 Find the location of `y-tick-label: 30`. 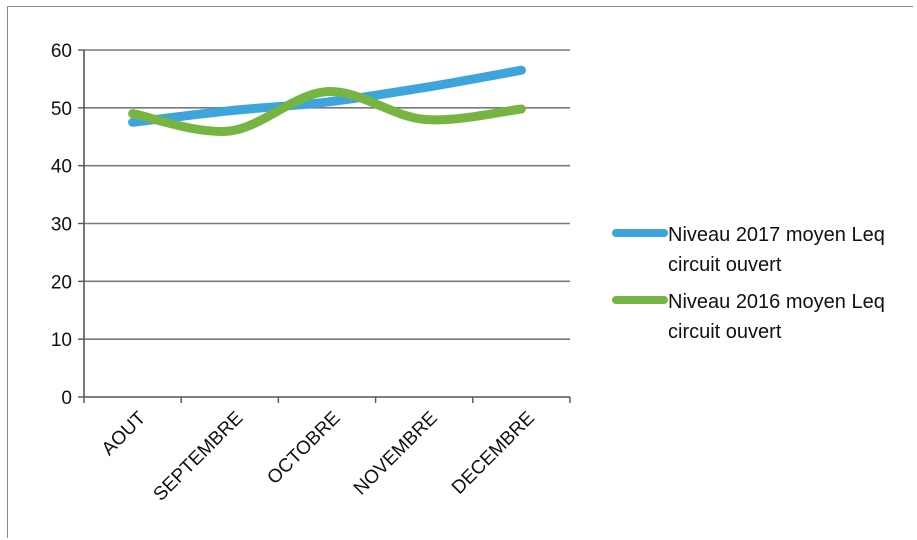

y-tick-label: 30 is located at coordinates (61, 225).